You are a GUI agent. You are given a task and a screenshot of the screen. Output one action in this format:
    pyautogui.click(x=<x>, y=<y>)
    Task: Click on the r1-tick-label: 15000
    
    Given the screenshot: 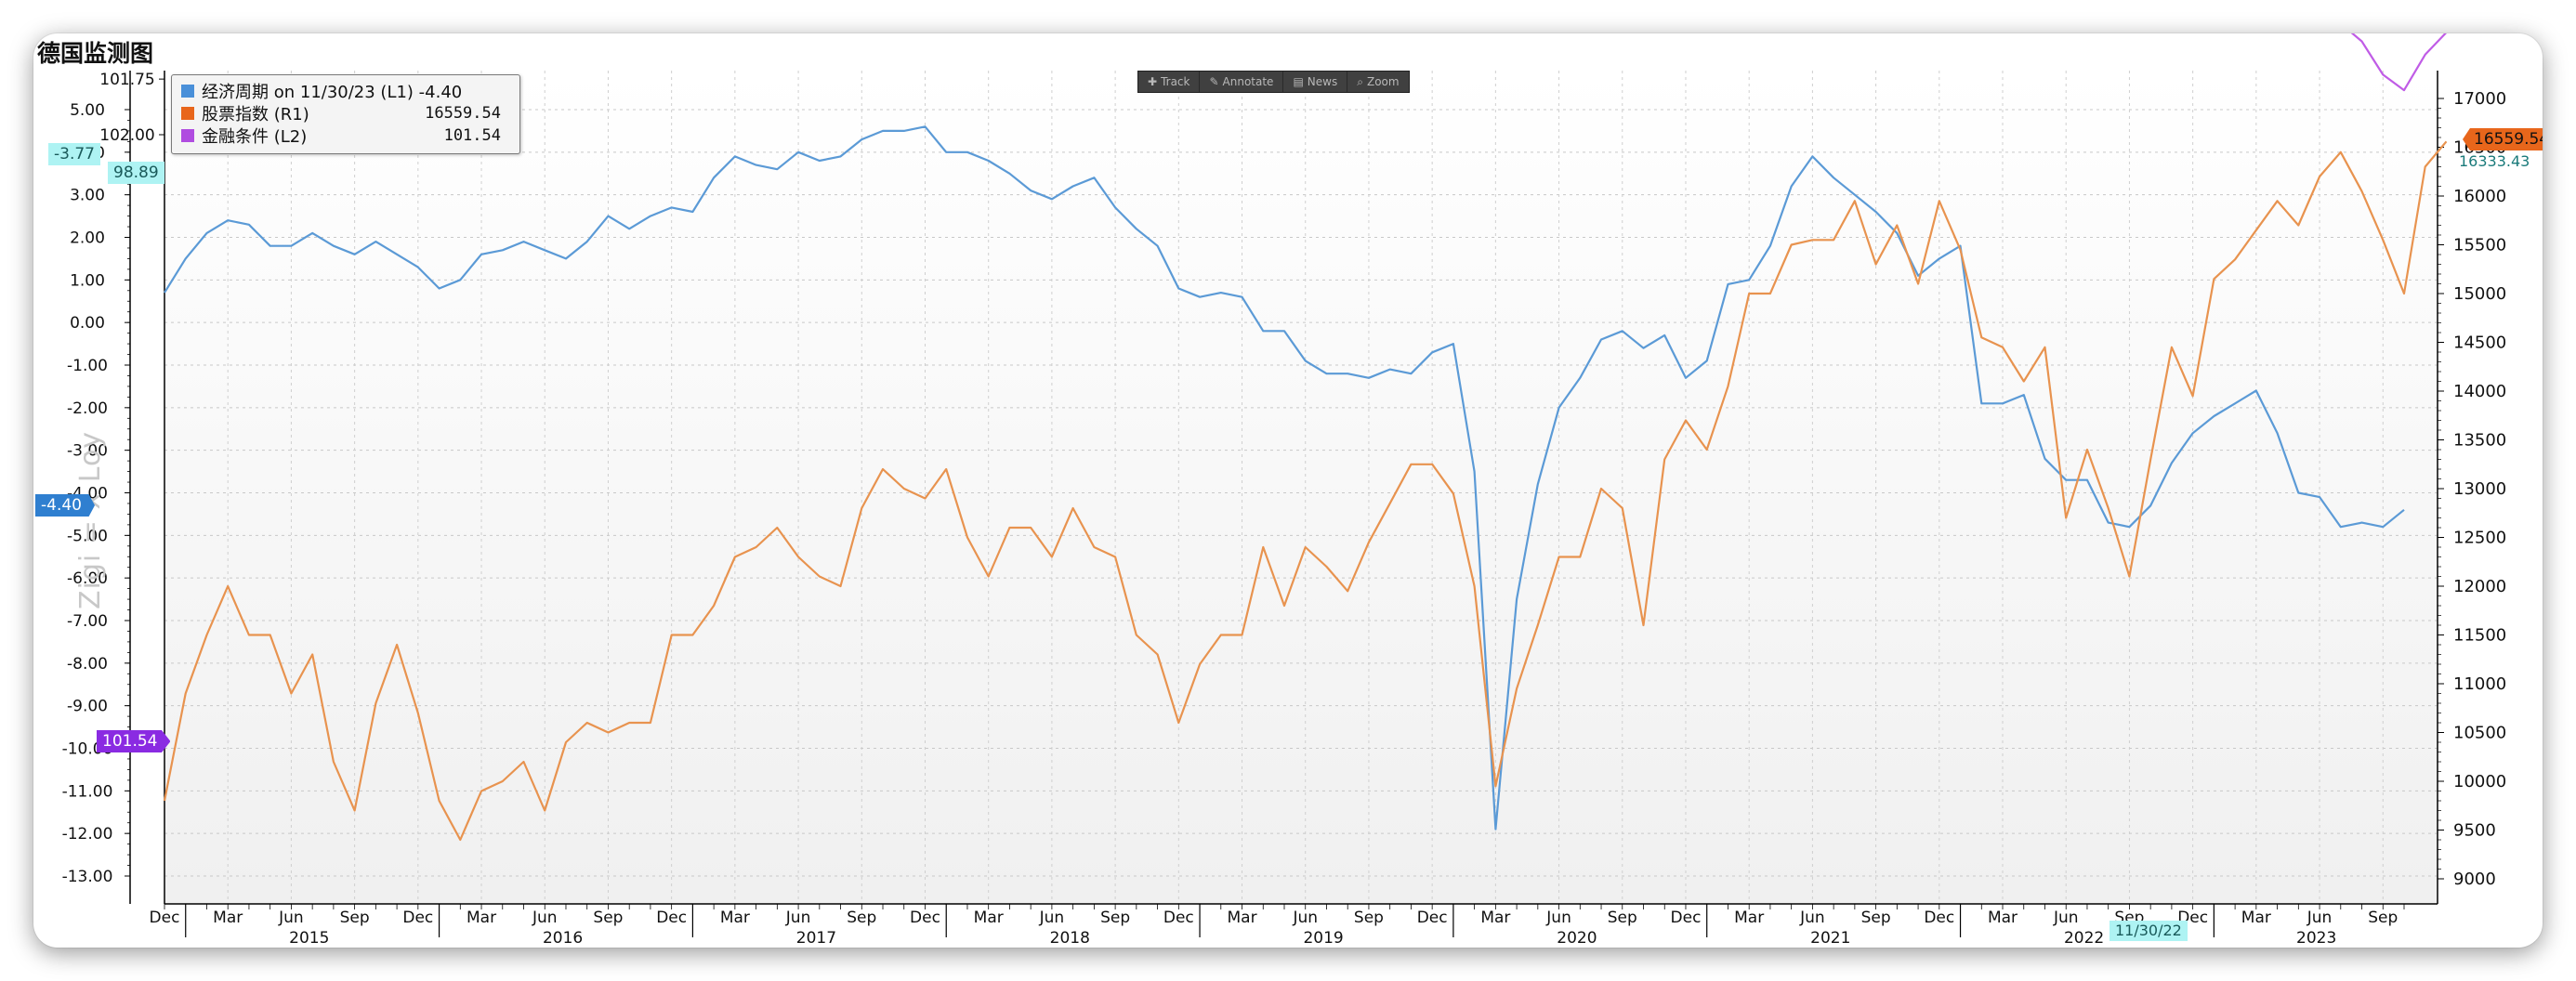 What is the action you would take?
    pyautogui.click(x=2479, y=294)
    